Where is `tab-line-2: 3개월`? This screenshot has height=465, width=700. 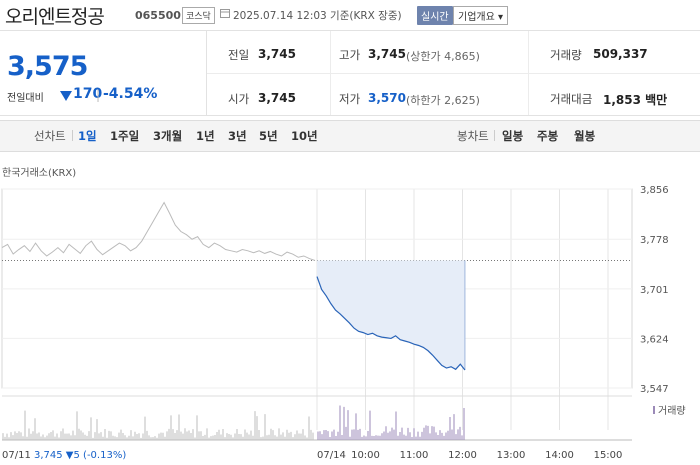
tab-line-2: 3개월 is located at coordinates (168, 136).